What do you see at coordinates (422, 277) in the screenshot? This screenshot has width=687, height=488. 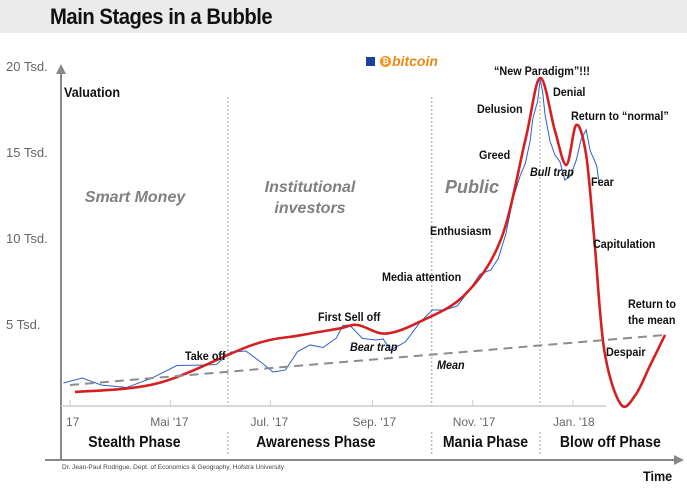 I see `annotation-media-attention: Media attention` at bounding box center [422, 277].